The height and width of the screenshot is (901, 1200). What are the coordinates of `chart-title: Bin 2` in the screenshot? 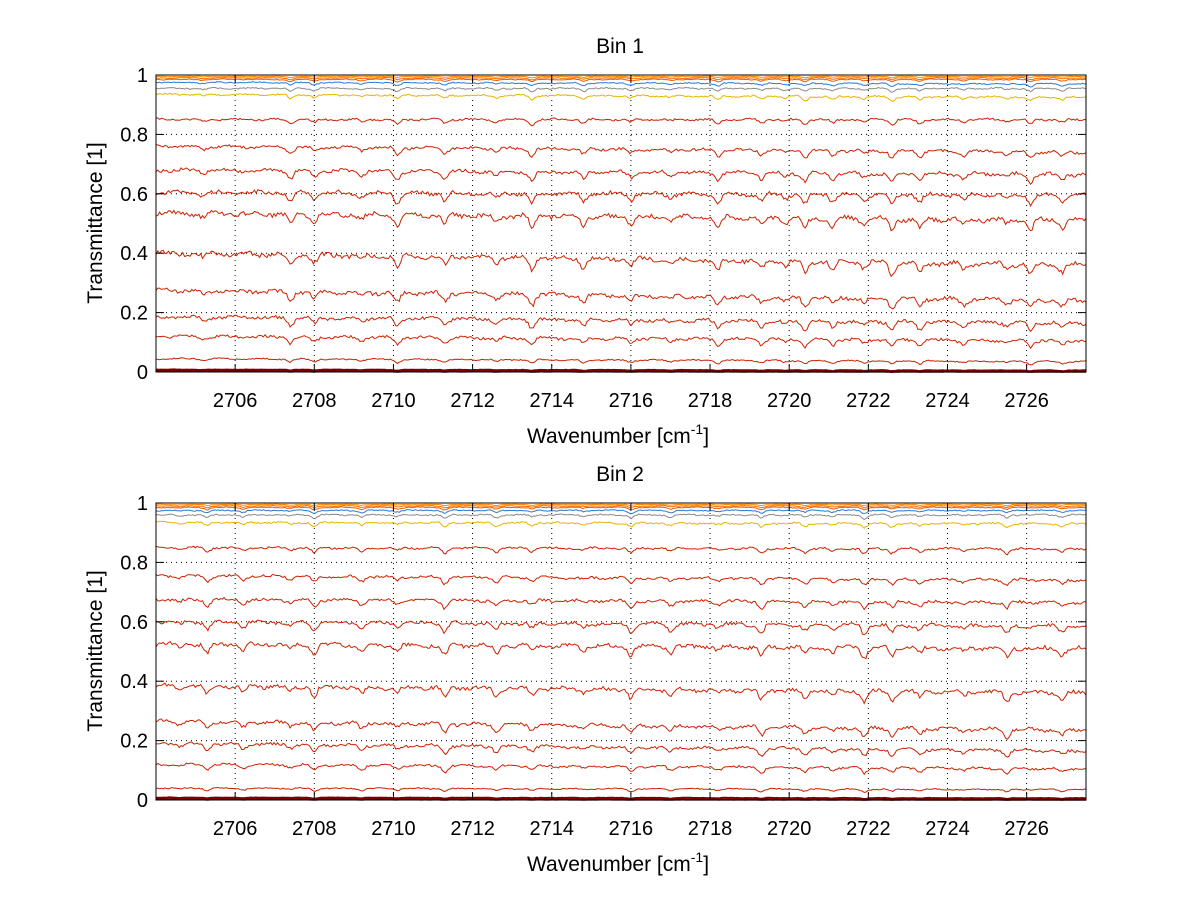 It's located at (620, 474).